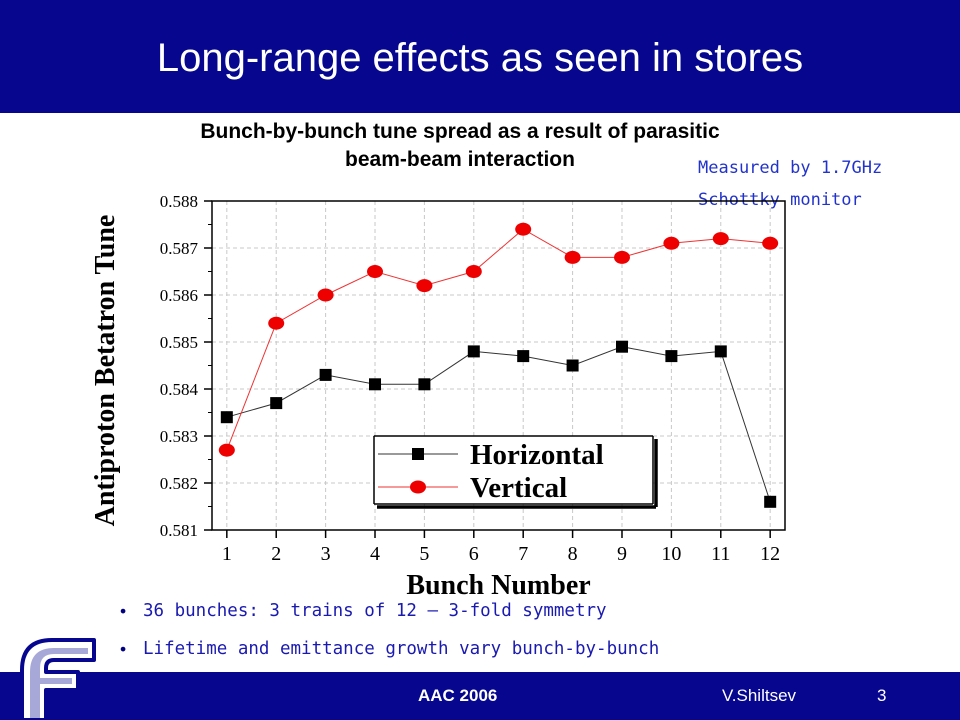  What do you see at coordinates (375, 554) in the screenshot?
I see `x-tick-label: 4` at bounding box center [375, 554].